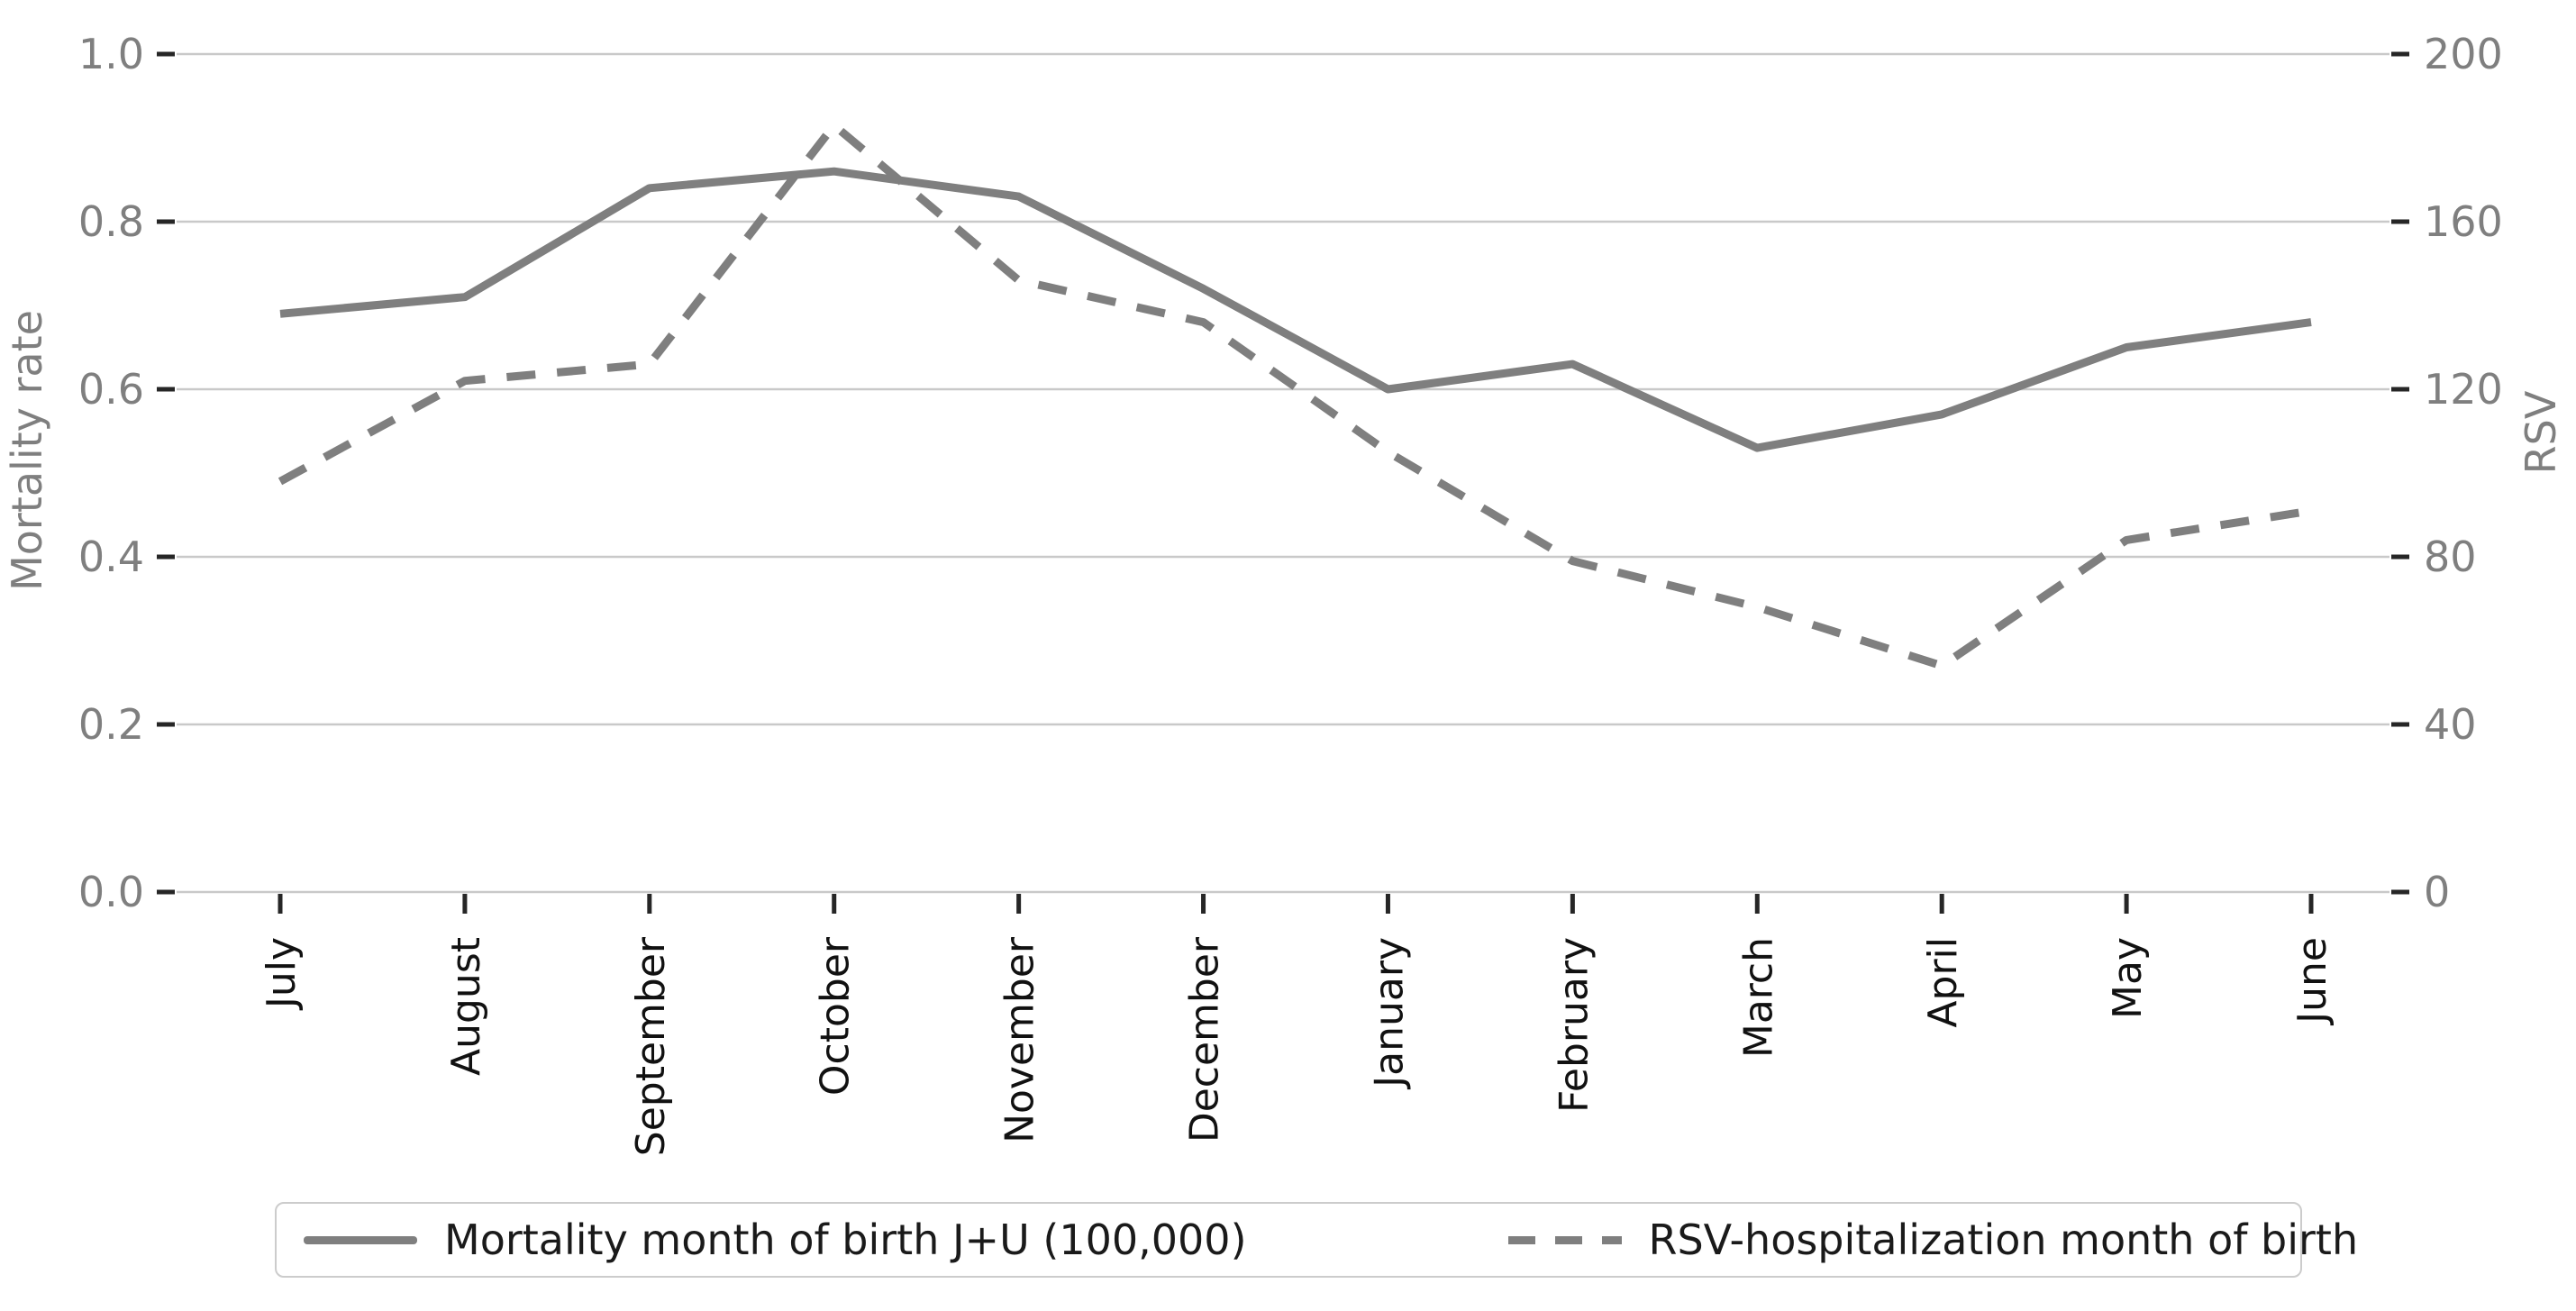 This screenshot has width=2576, height=1311. I want to click on x-tick-label: January, so click(1389, 1013).